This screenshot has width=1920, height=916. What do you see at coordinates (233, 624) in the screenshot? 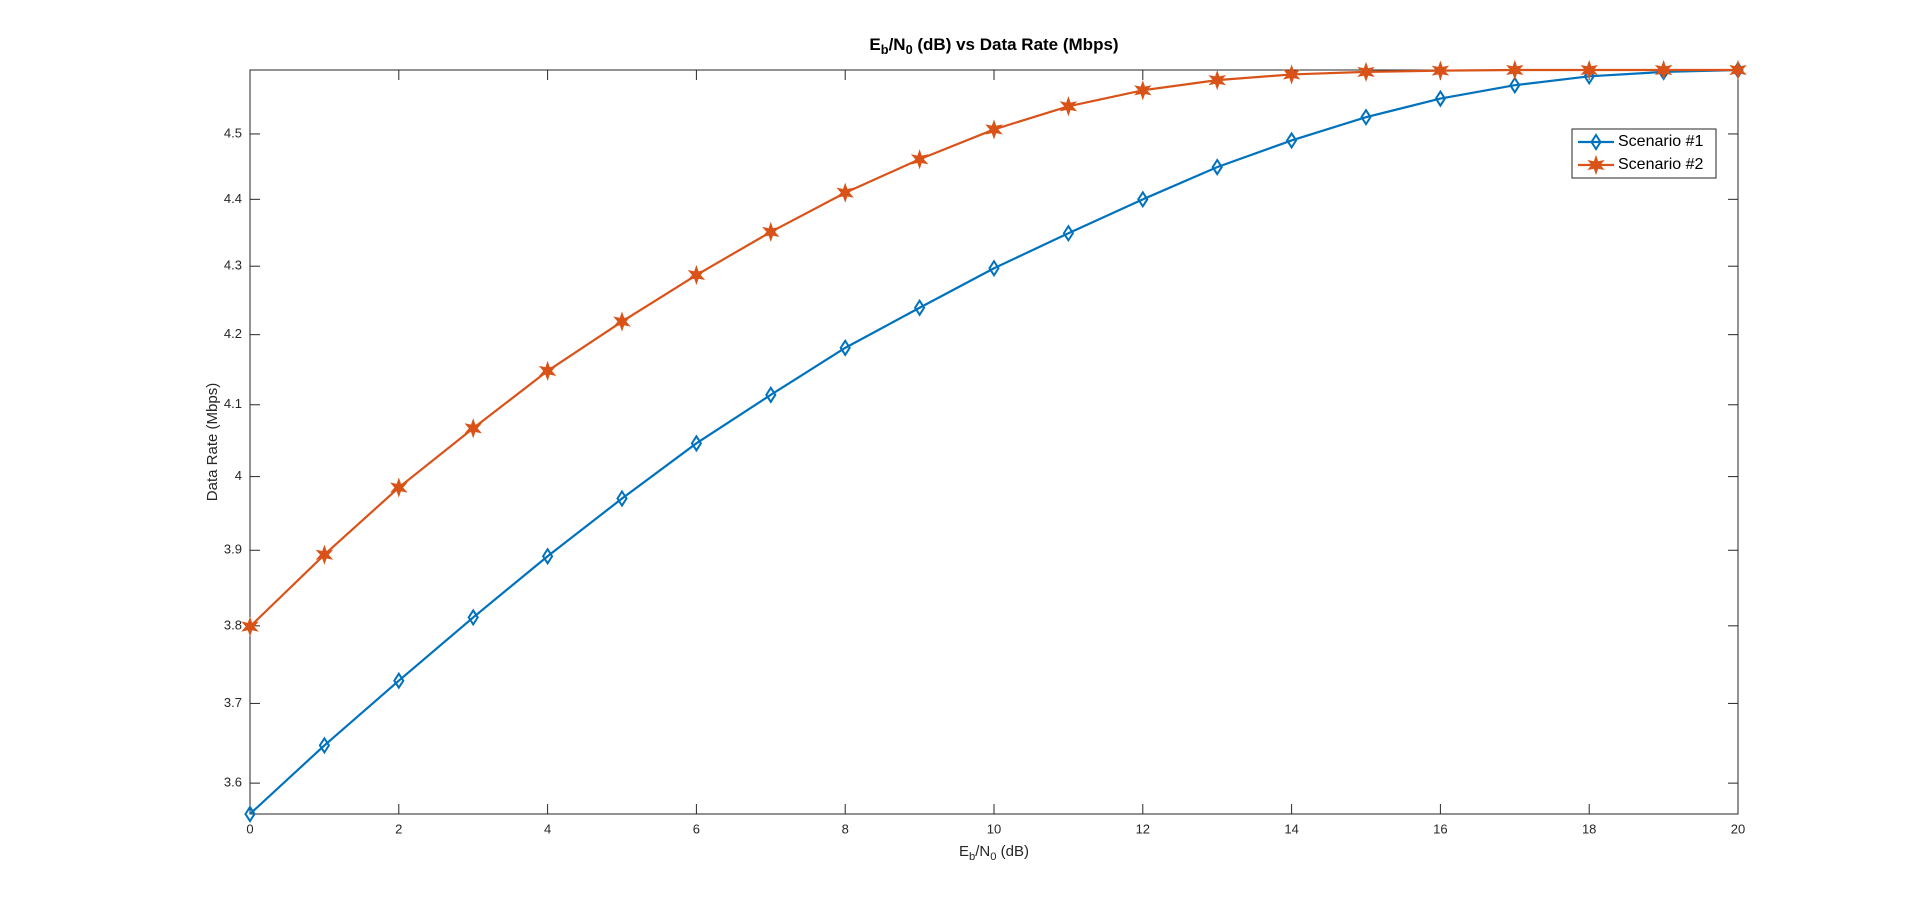
I see `y-tick-label: 3.8` at bounding box center [233, 624].